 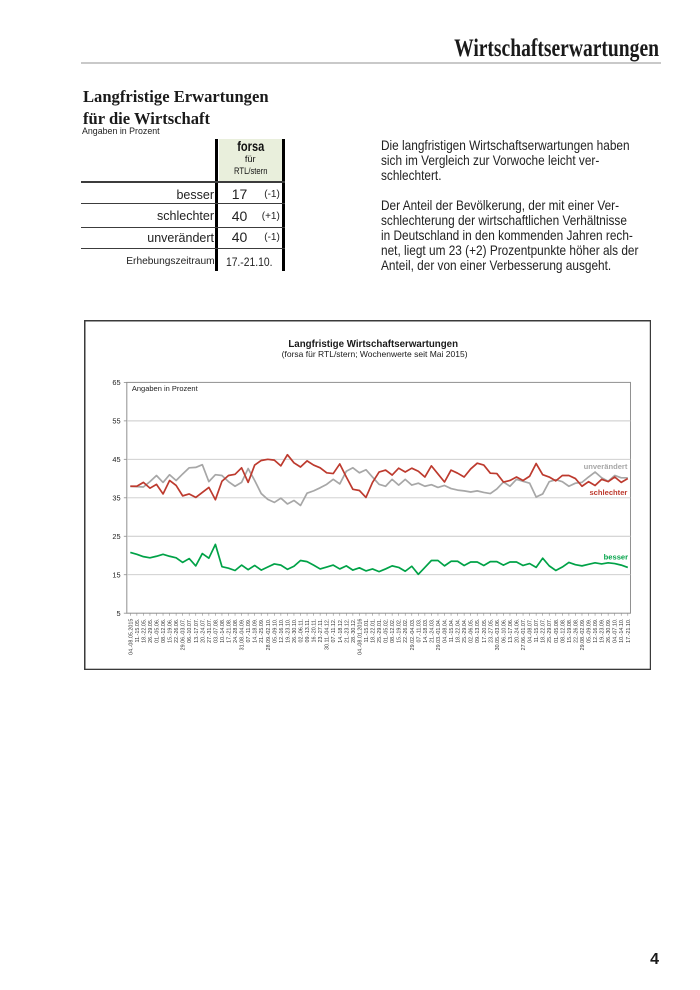 What do you see at coordinates (373, 631) in the screenshot?
I see `svg-text: 18.-22.01.` at bounding box center [373, 631].